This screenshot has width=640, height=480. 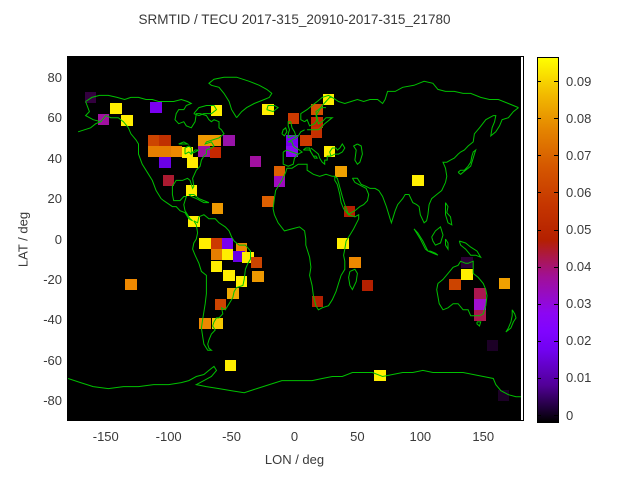 I want to click on colorbar-tick-label: 0, so click(x=570, y=415).